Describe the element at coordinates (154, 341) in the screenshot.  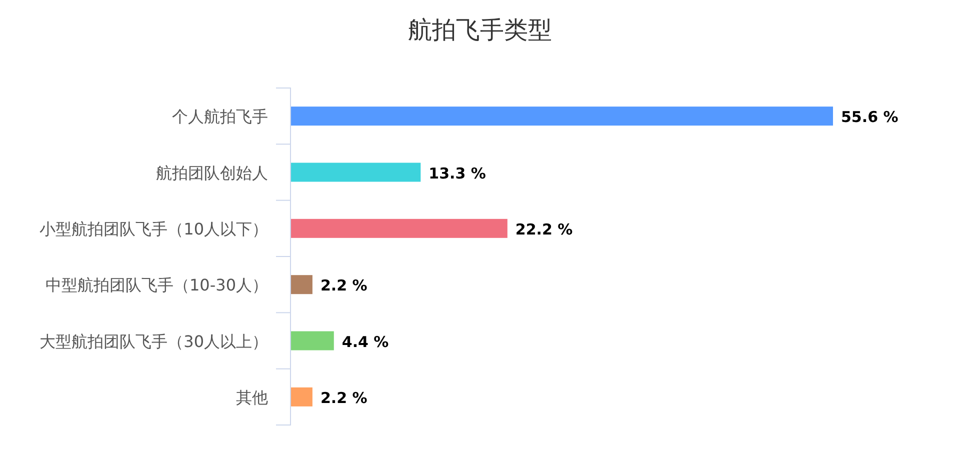
I see `y-tick-label: 大型航拍团队飞手（30人以上）` at that location.